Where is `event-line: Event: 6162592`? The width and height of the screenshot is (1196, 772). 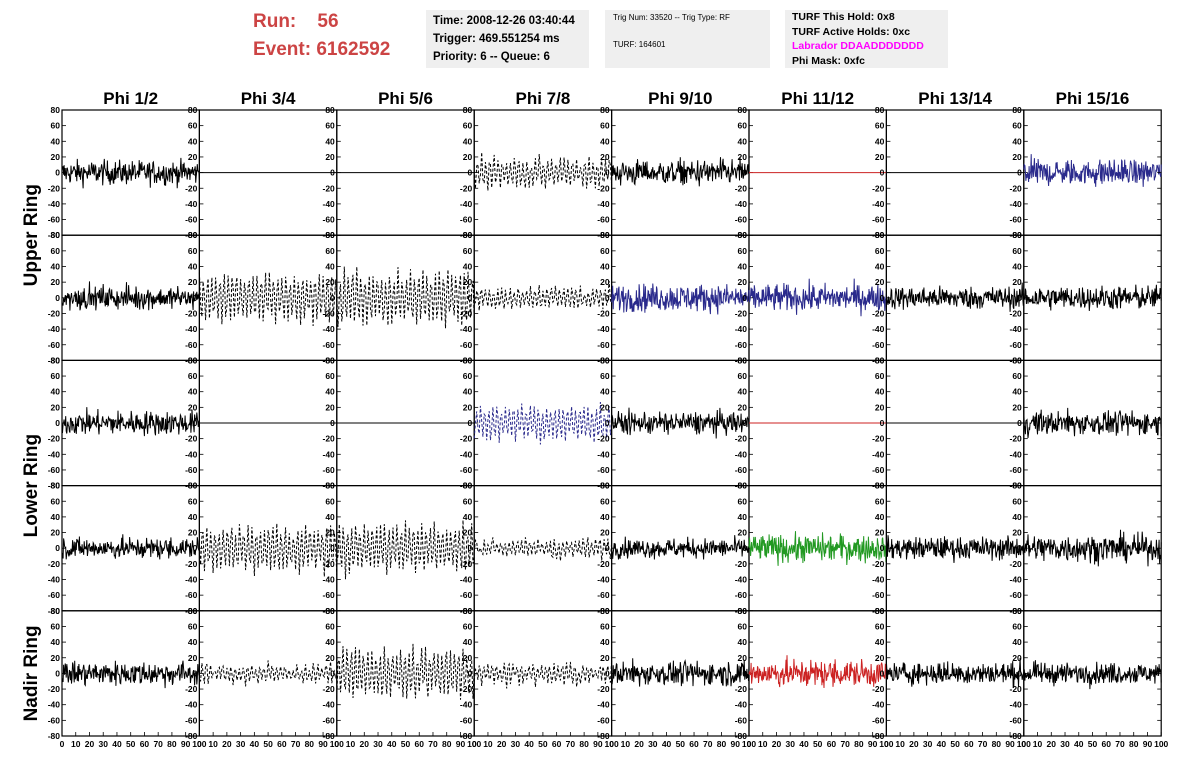 event-line: Event: 6162592 is located at coordinates (321, 50).